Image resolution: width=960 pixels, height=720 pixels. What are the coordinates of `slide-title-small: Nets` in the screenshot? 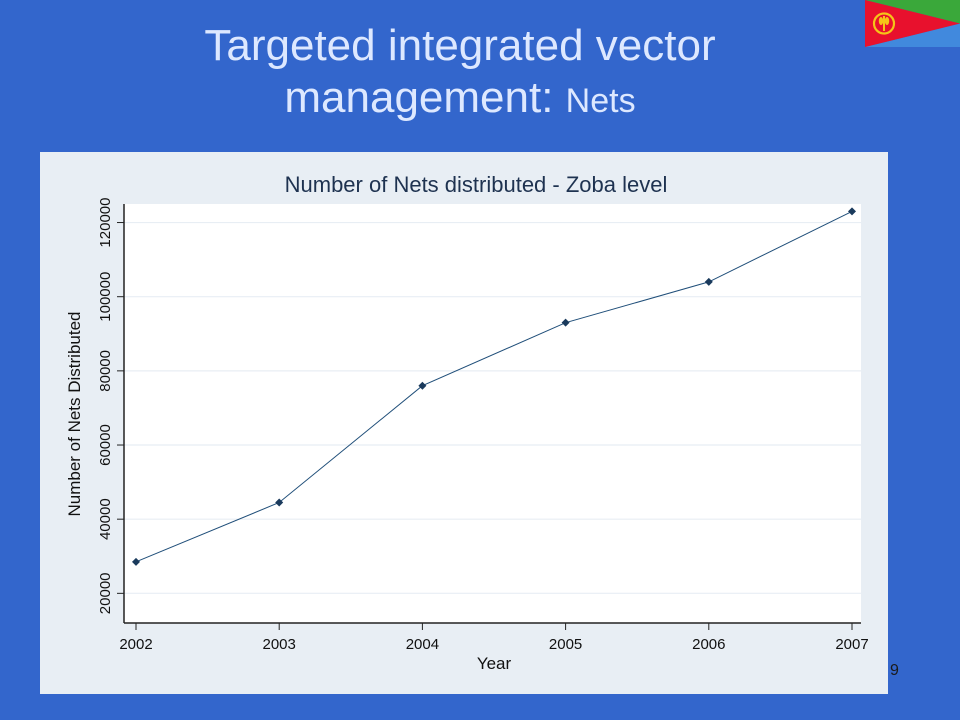 It's located at (600, 101).